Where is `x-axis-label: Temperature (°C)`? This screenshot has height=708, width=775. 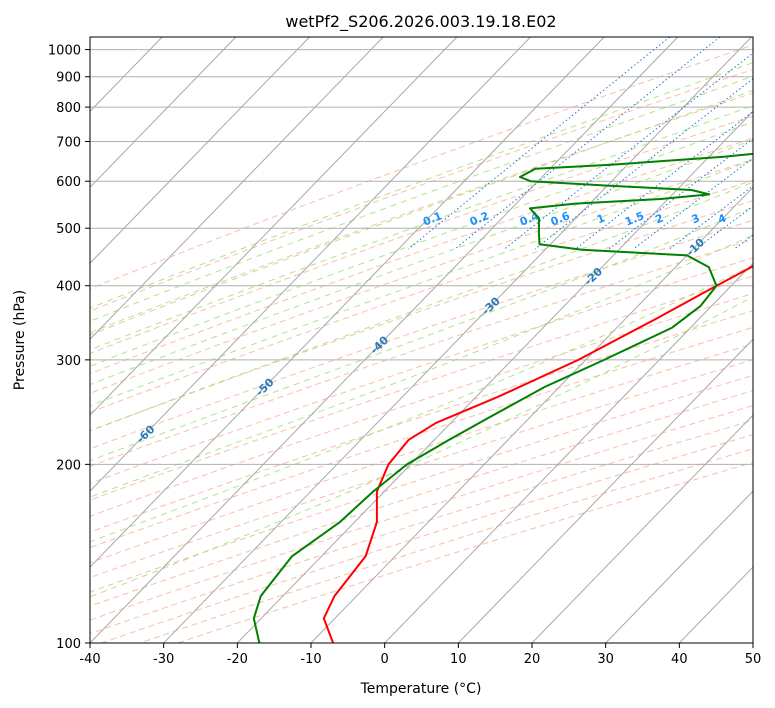
x-axis-label: Temperature (°C) is located at coordinates (421, 689).